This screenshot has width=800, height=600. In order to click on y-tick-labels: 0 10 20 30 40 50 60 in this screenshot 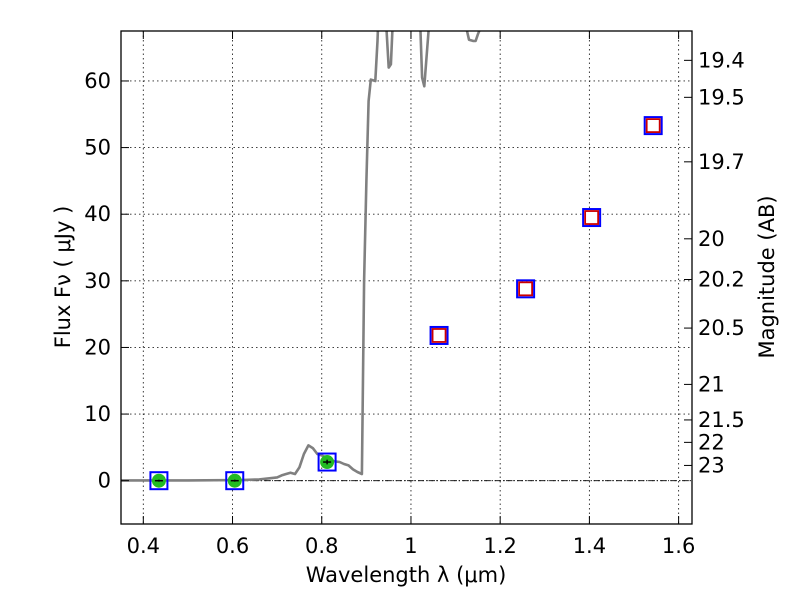, I will do `click(97, 281)`.